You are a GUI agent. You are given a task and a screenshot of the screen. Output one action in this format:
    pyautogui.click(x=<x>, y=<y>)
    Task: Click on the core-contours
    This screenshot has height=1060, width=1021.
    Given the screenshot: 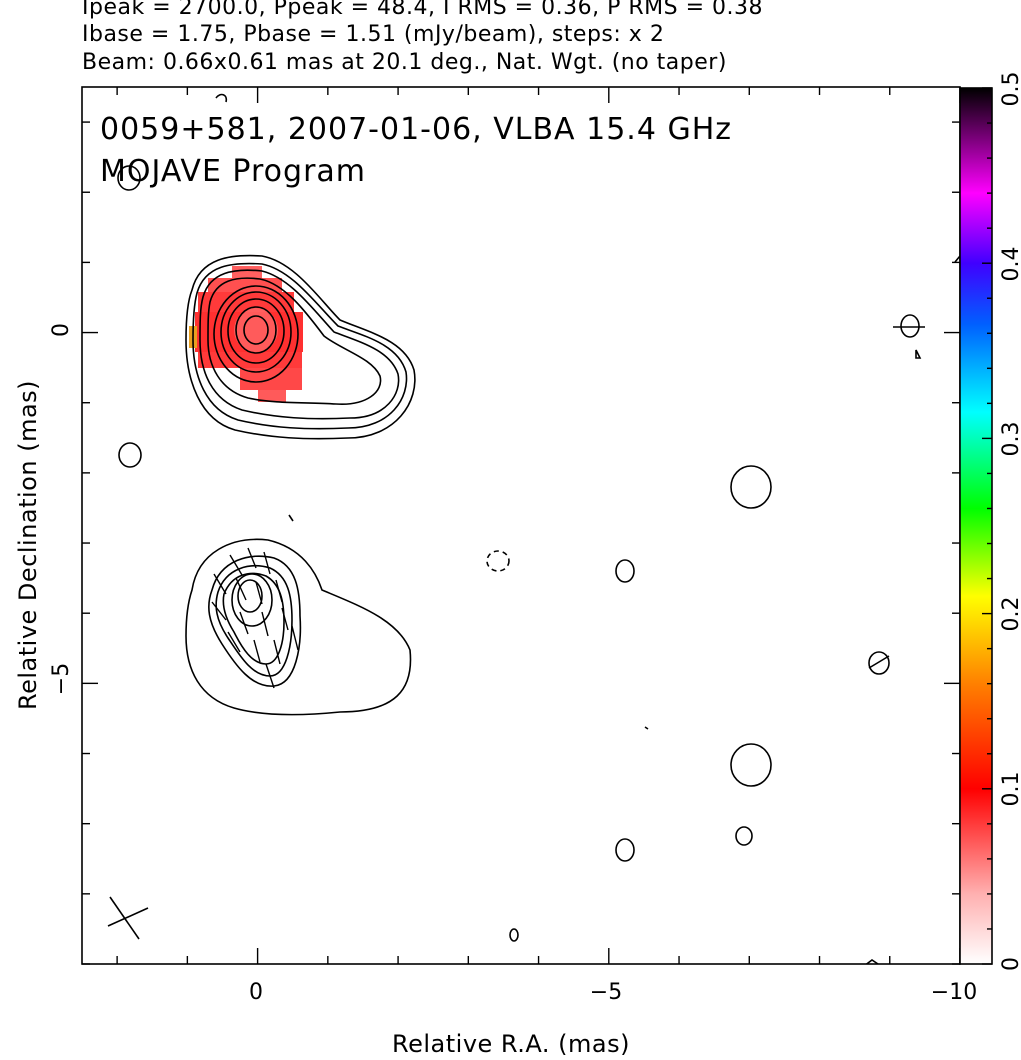 What is the action you would take?
    pyautogui.click(x=300, y=347)
    